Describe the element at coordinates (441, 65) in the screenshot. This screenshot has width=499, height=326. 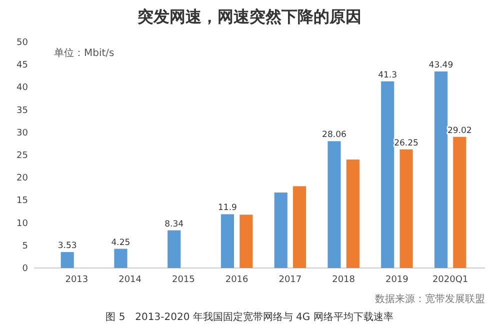
I see `data-label: 43.49` at that location.